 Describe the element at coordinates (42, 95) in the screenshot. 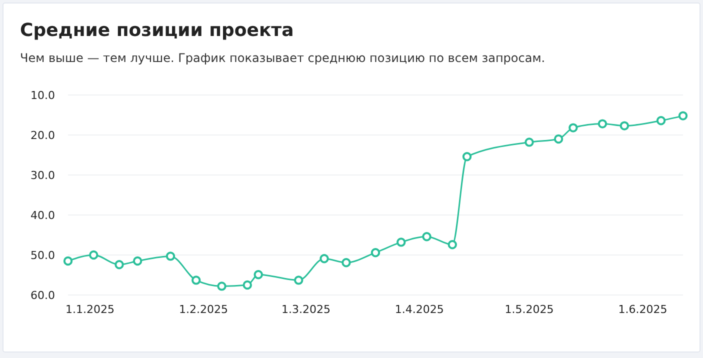

I see `y-tick-label: 10.0` at that location.